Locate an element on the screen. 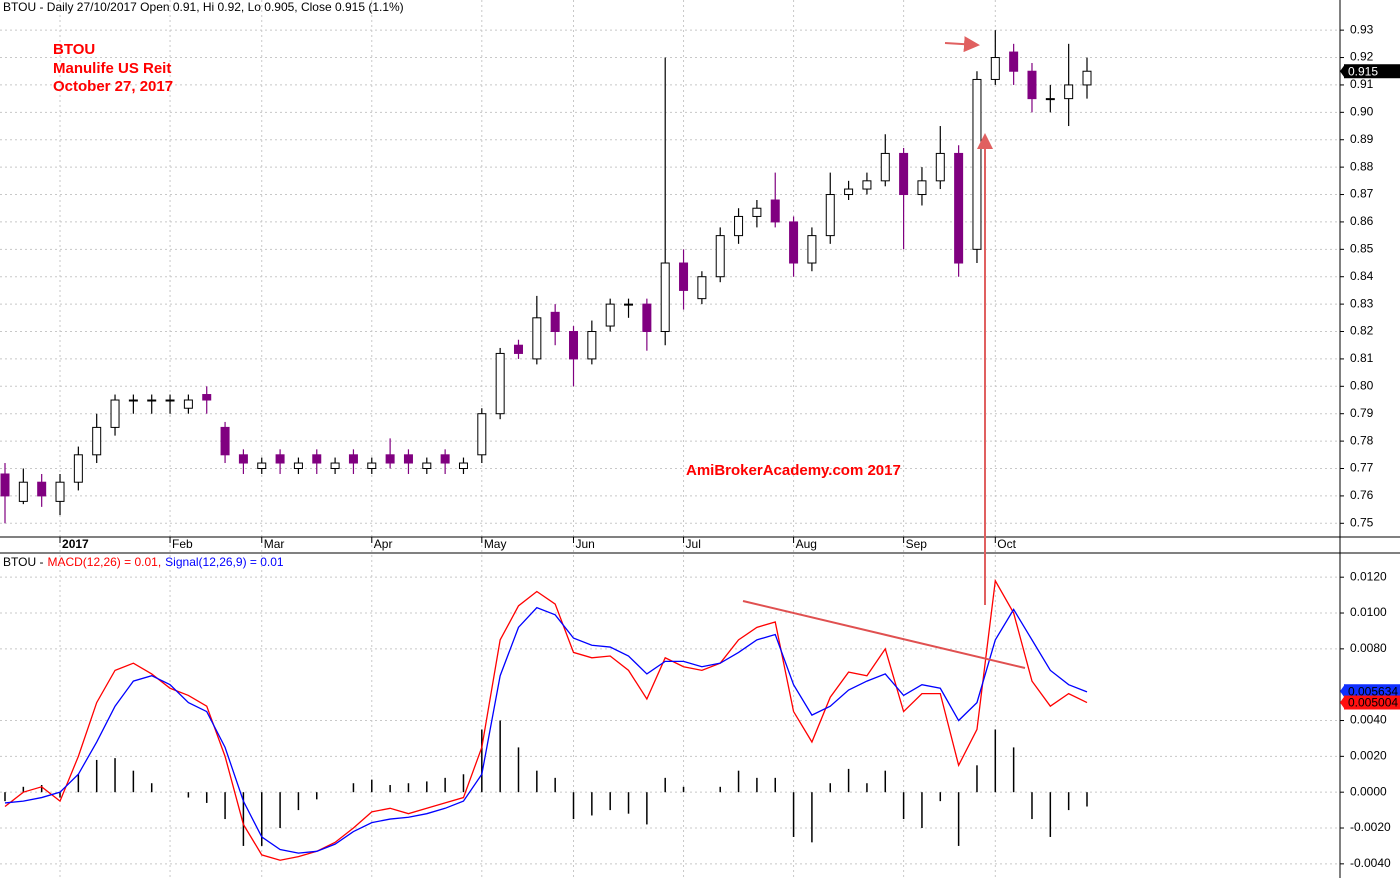 The width and height of the screenshot is (1400, 878). y-tick-label: 0.77 is located at coordinates (1362, 468).